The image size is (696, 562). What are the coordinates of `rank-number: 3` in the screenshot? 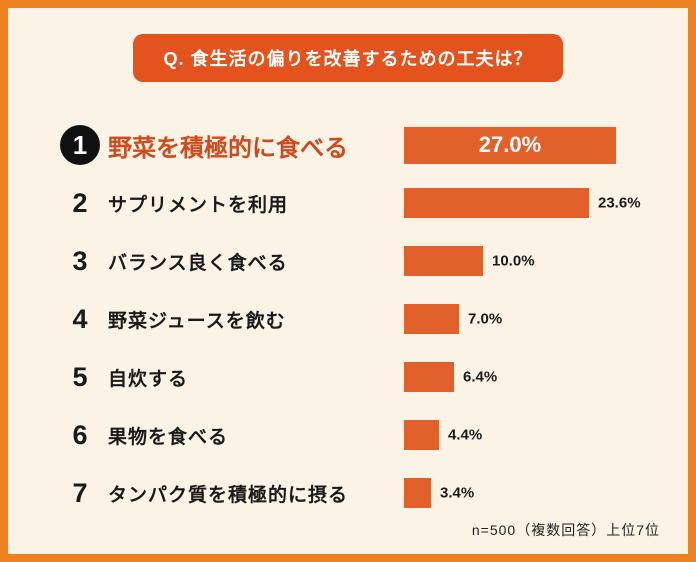 It's located at (80, 260).